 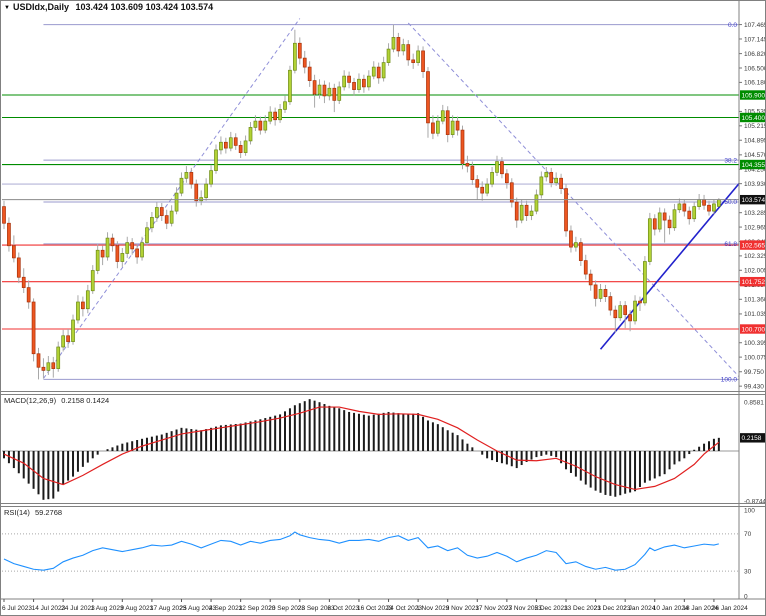 What do you see at coordinates (754, 282) in the screenshot?
I see `red-price-box-label: 101.752` at bounding box center [754, 282].